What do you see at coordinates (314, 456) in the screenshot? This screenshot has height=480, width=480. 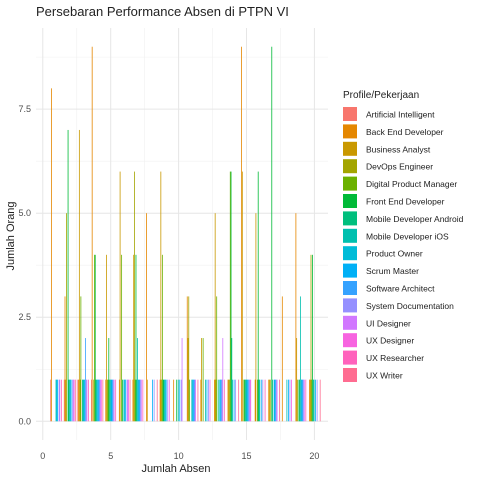 I see `x-tick-label: 20` at bounding box center [314, 456].